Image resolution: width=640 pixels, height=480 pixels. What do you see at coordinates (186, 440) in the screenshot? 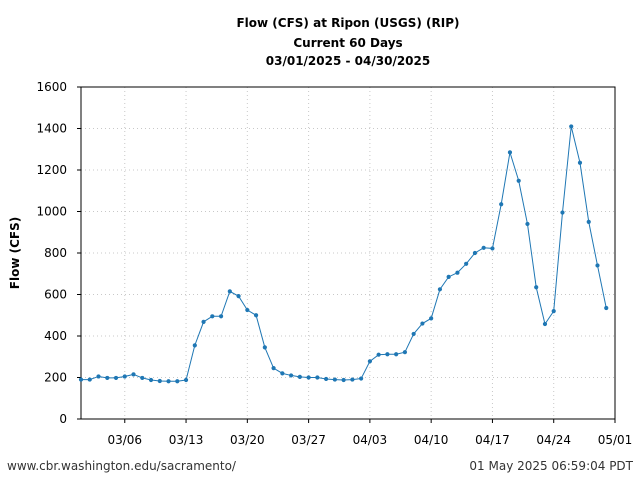
I see `x-tick-label: 03/13` at bounding box center [186, 440].